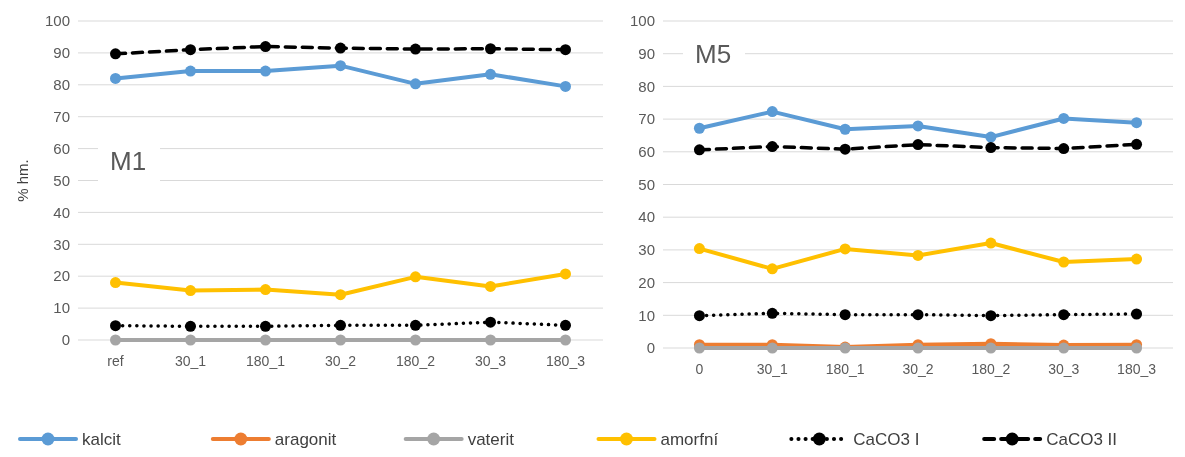 The width and height of the screenshot is (1185, 457). Describe the element at coordinates (115, 361) in the screenshot. I see `x-tick-label: ref` at that location.